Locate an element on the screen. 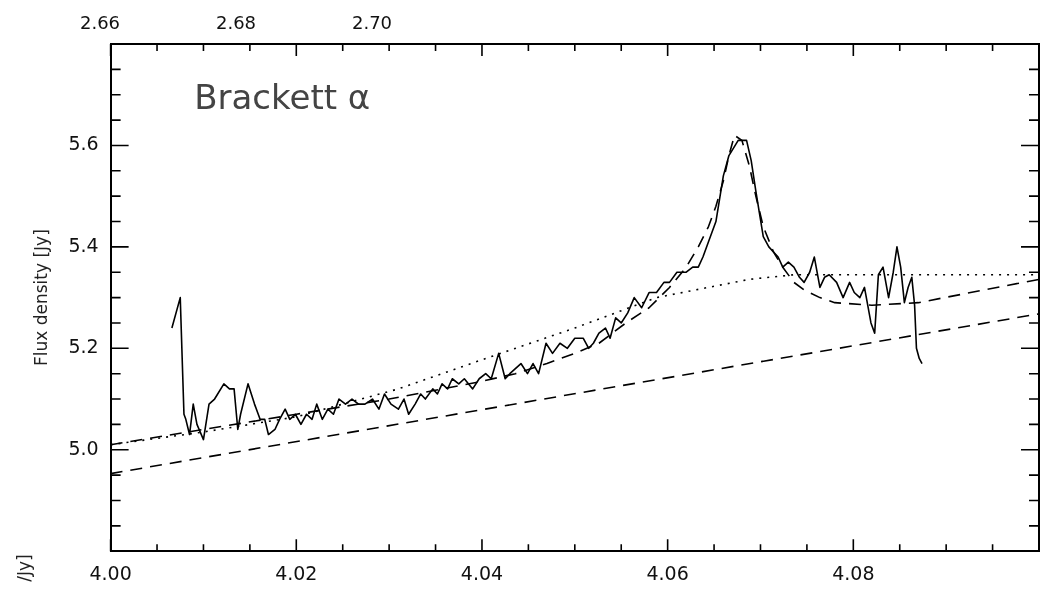 This screenshot has width=1059, height=608. y-tick-label: 5.4 is located at coordinates (83, 244).